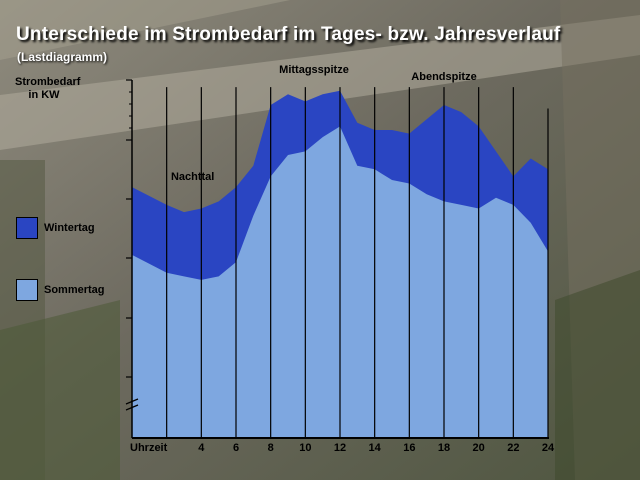  Describe the element at coordinates (48, 88) in the screenshot. I see `y-axis-label: Strombedarf in KW` at that location.